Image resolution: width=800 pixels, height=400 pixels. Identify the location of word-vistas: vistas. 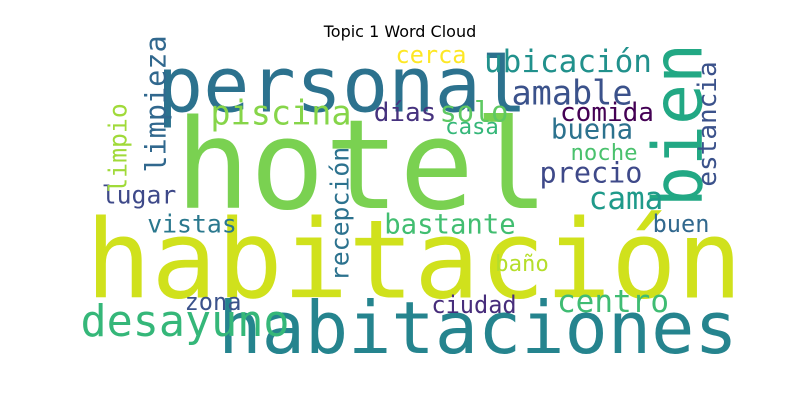
(192, 224).